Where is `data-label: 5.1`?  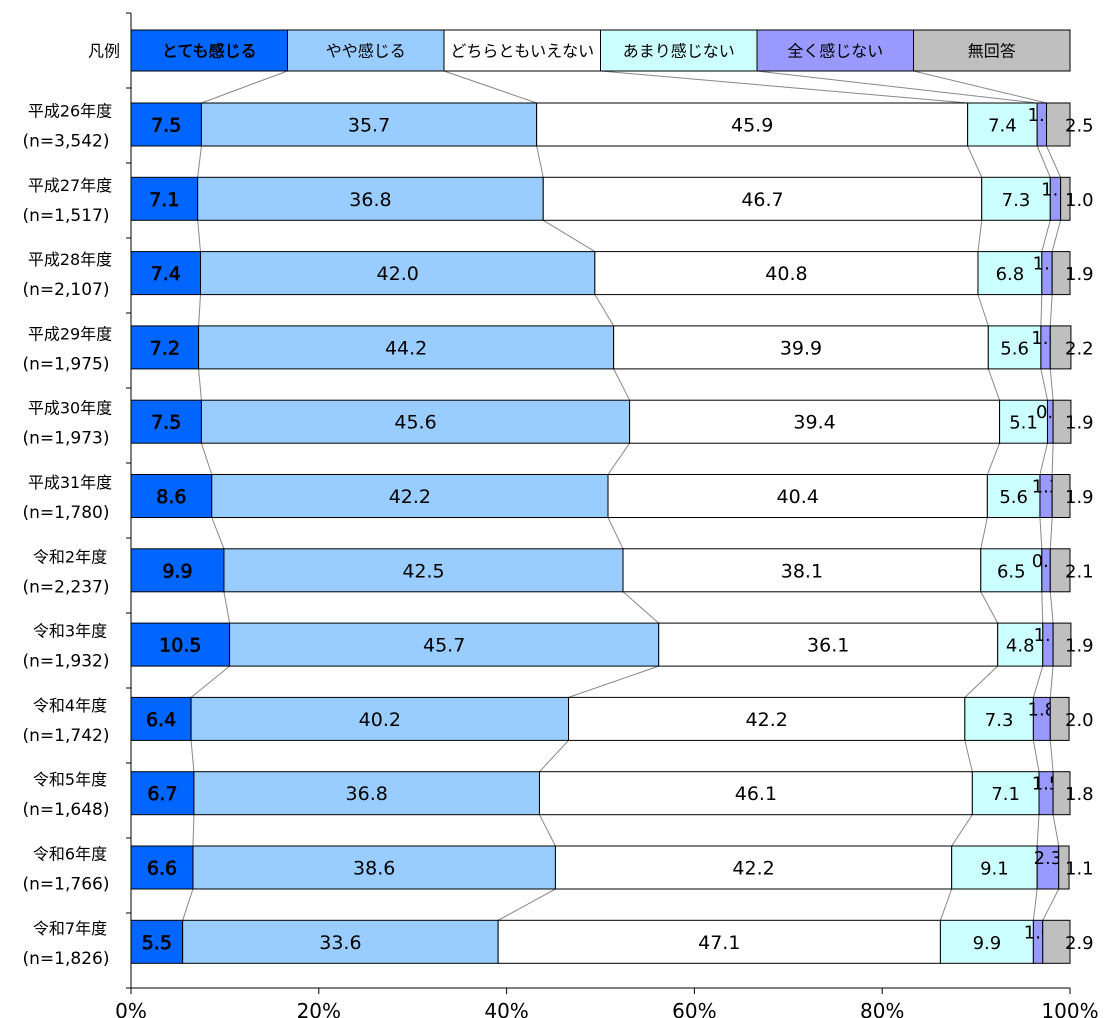 data-label: 5.1 is located at coordinates (1023, 423).